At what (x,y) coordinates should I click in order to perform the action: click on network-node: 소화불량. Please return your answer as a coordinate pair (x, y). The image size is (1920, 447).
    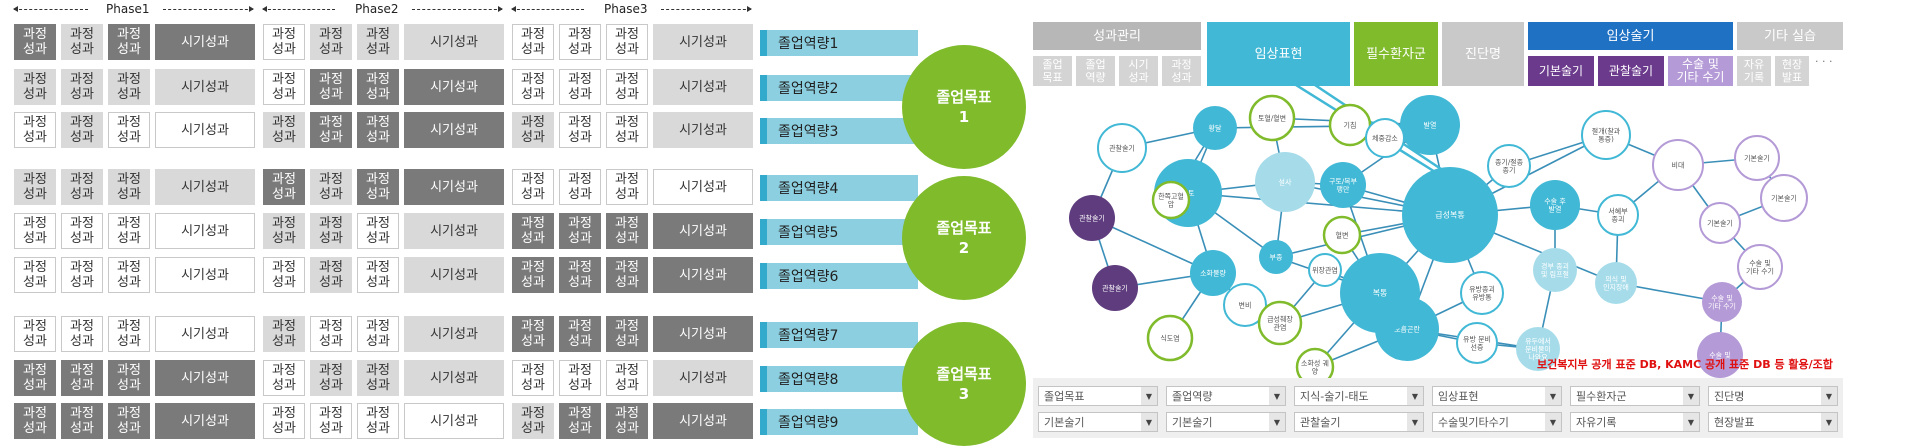
    Looking at the image, I should click on (1213, 273).